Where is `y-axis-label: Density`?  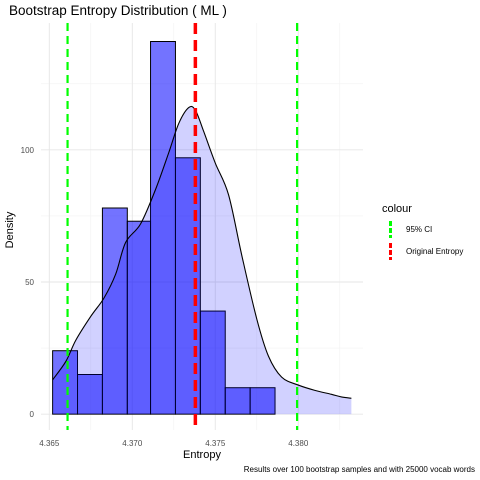 y-axis-label: Density is located at coordinates (10, 230).